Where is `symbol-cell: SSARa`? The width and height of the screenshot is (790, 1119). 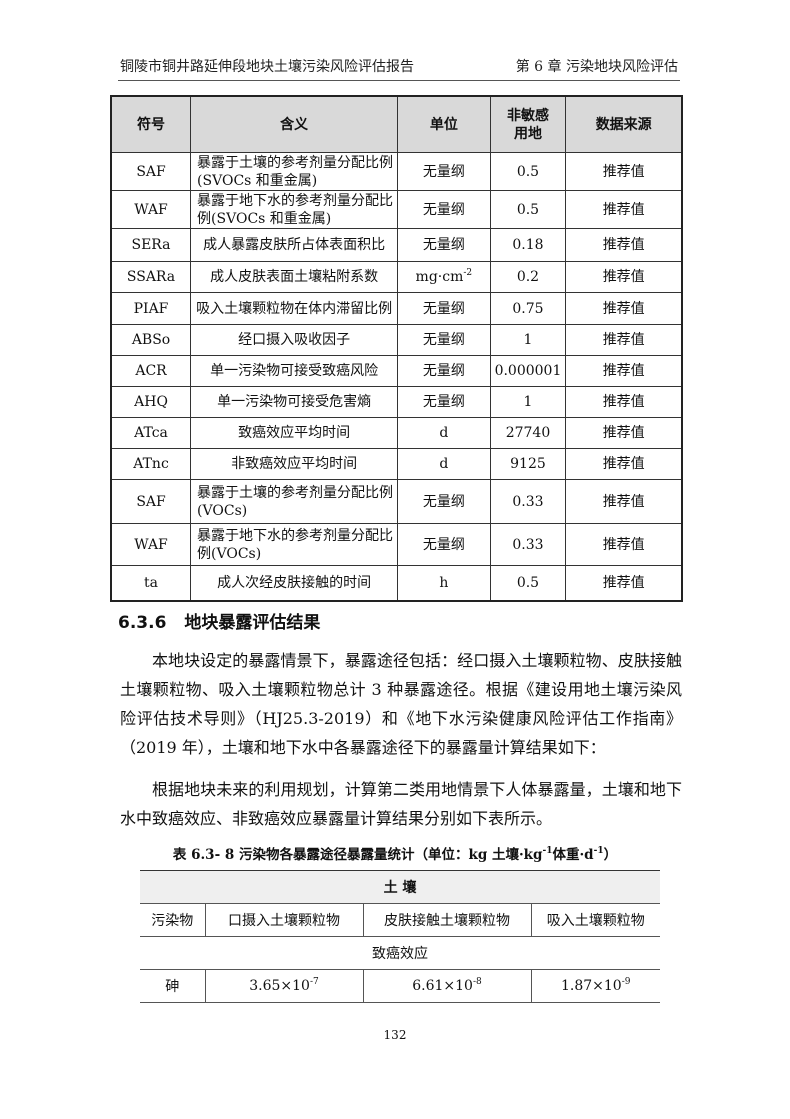 symbol-cell: SSARa is located at coordinates (151, 277).